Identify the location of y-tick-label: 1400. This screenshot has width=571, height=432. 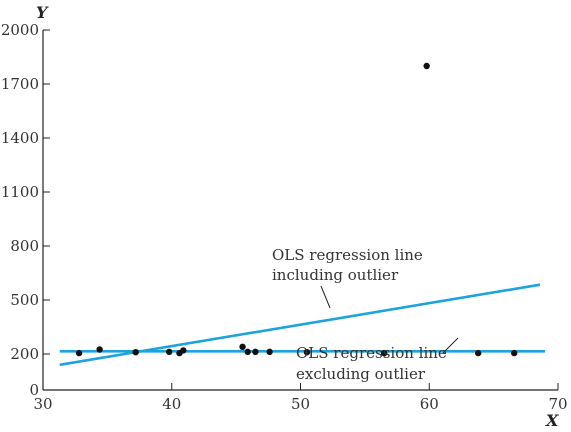
(20, 138).